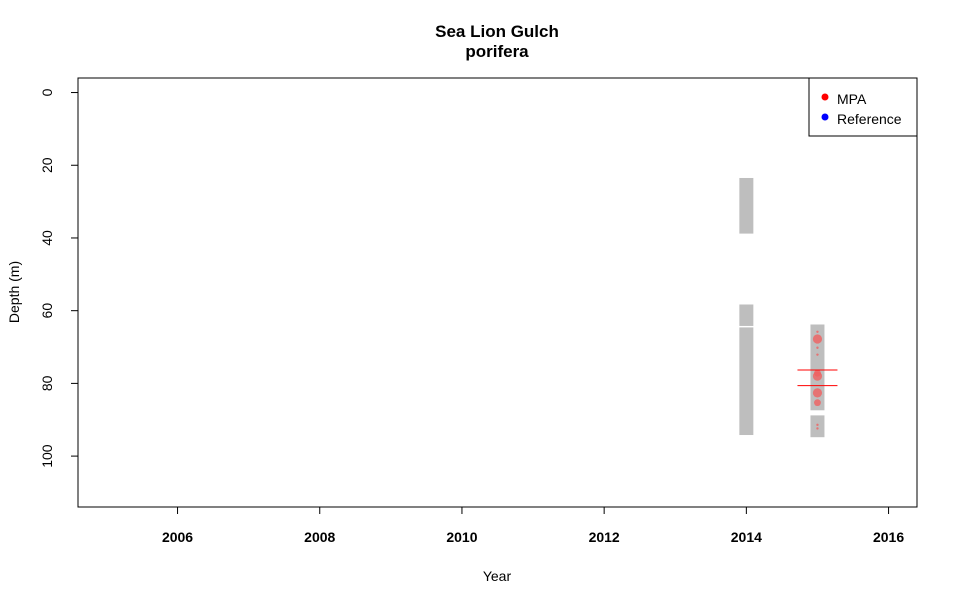 The image size is (958, 606). Describe the element at coordinates (497, 51) in the screenshot. I see `chart-subtitle: porifera` at that location.